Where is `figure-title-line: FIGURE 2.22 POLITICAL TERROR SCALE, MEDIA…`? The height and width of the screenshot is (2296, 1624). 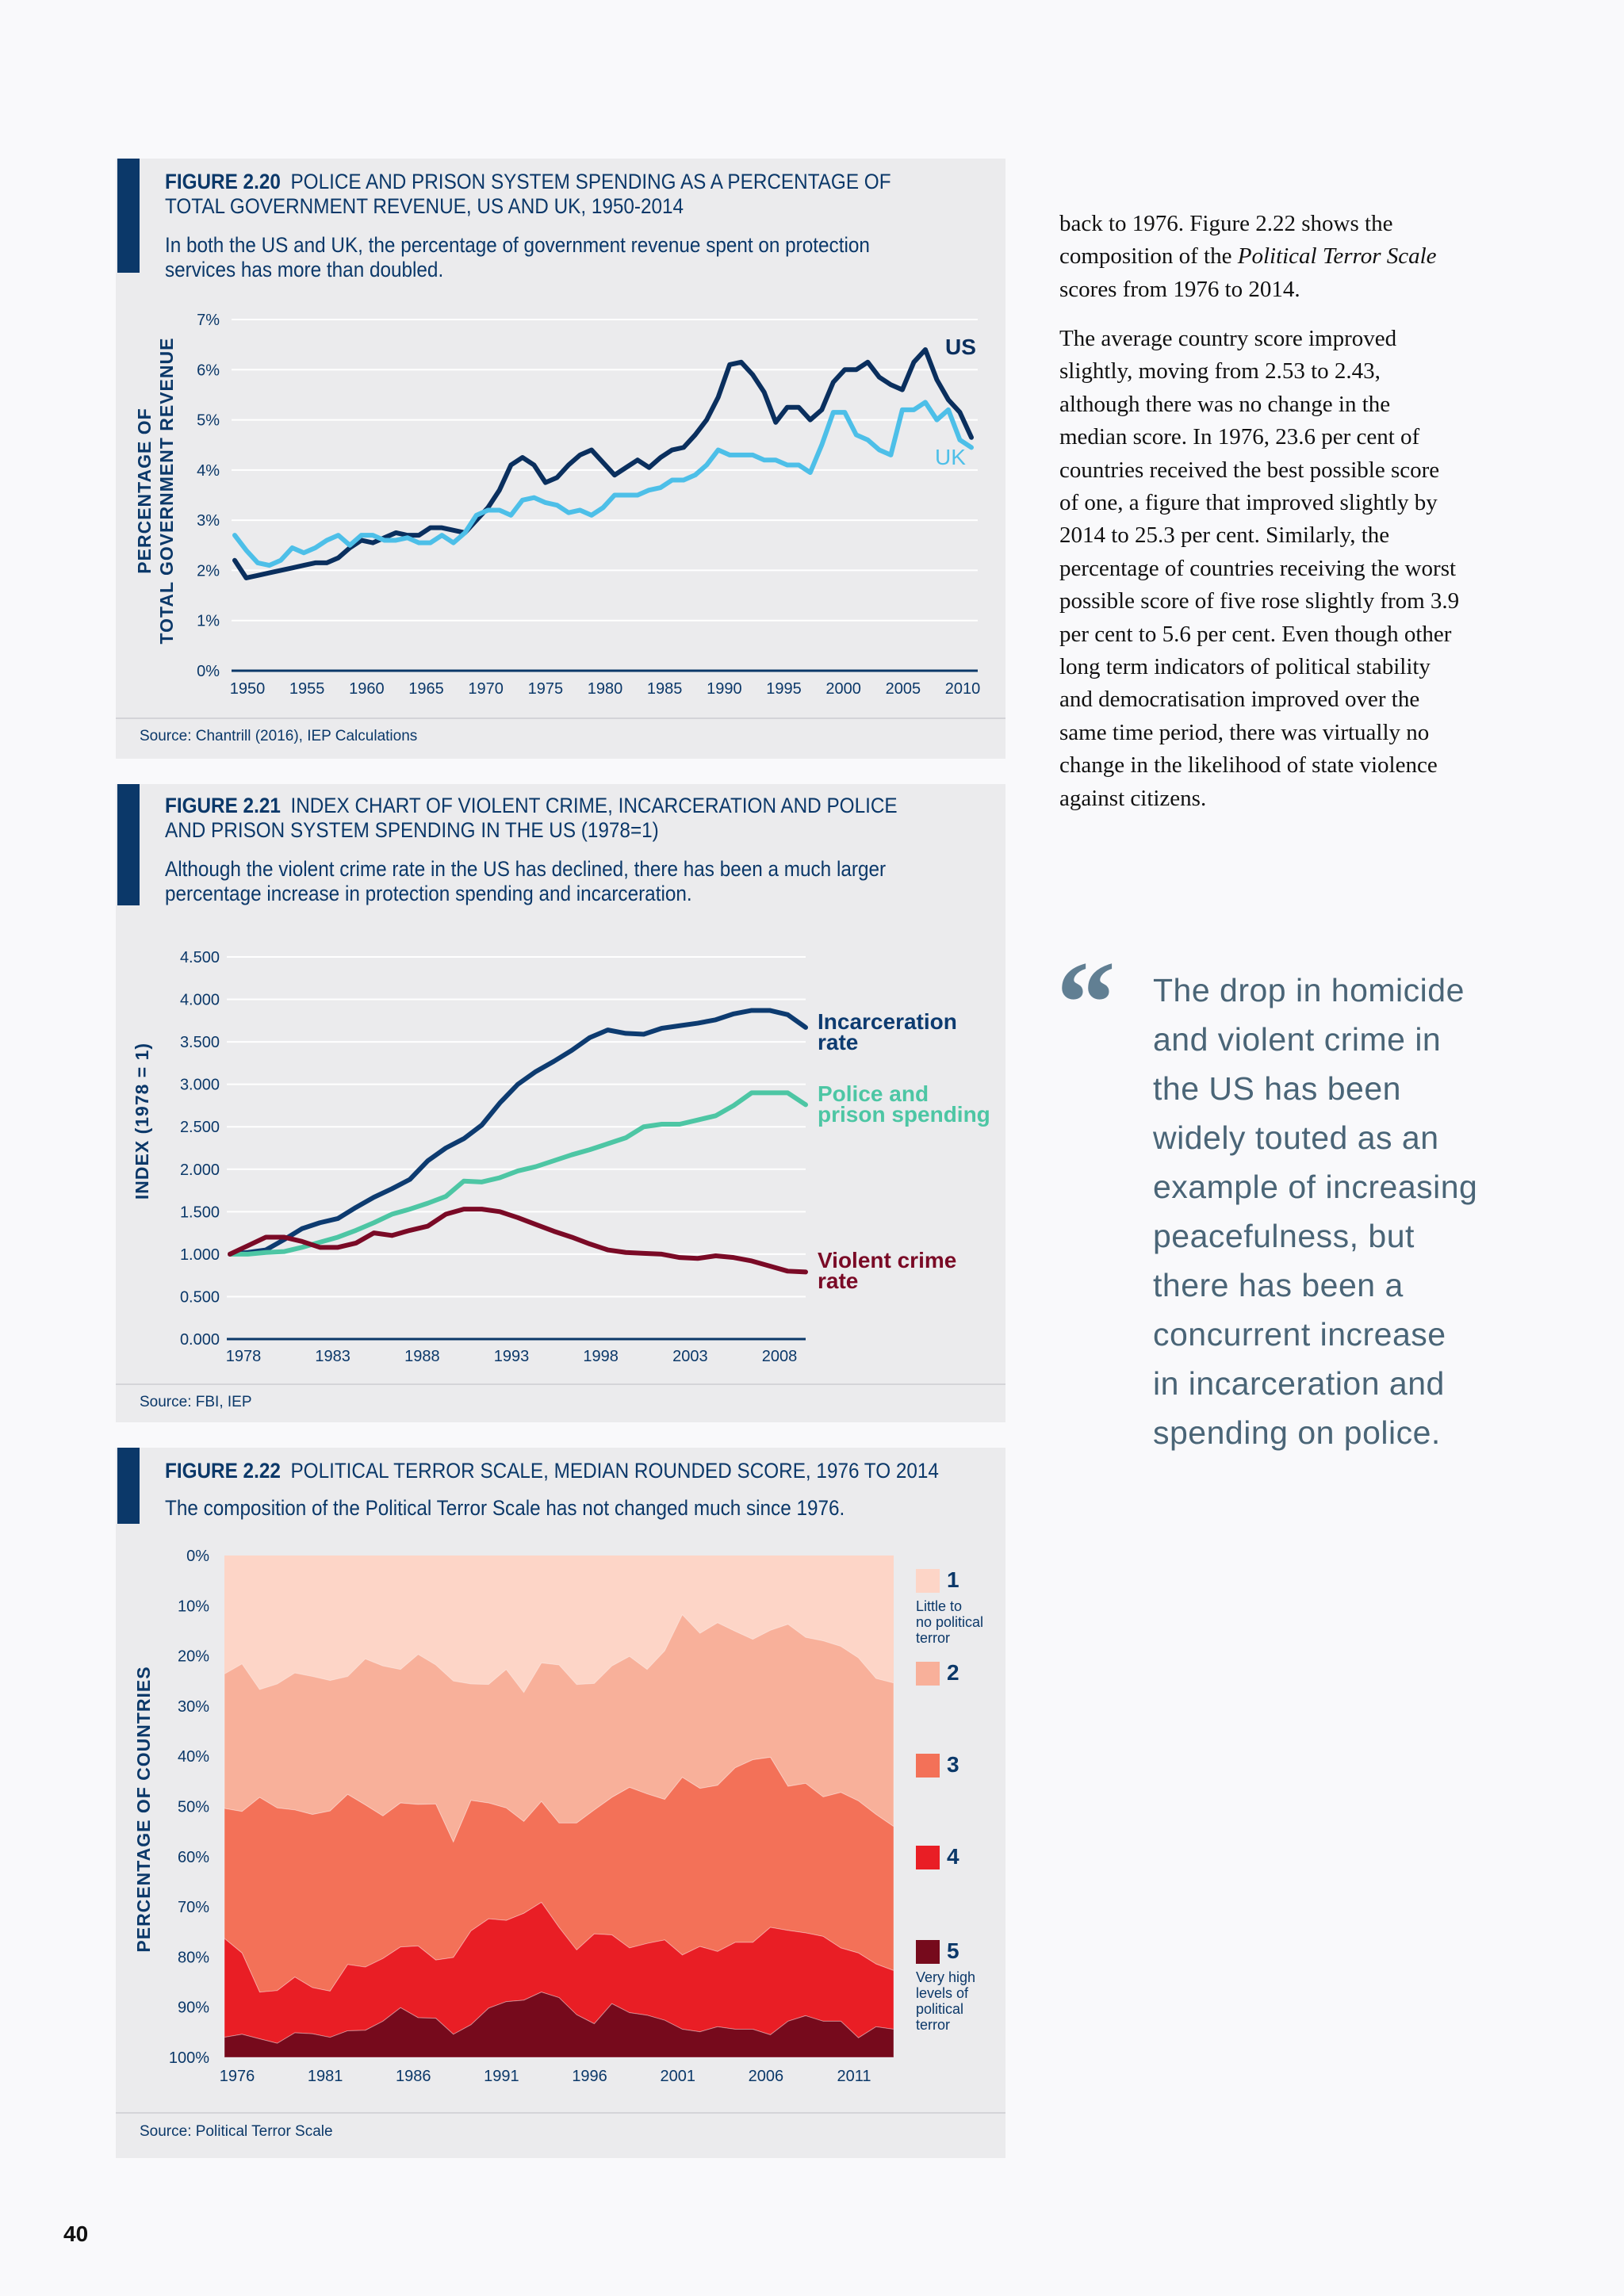
figure-title-line: FIGURE 2.22 POLITICAL TERROR SCALE, MEDIA… is located at coordinates (564, 1471).